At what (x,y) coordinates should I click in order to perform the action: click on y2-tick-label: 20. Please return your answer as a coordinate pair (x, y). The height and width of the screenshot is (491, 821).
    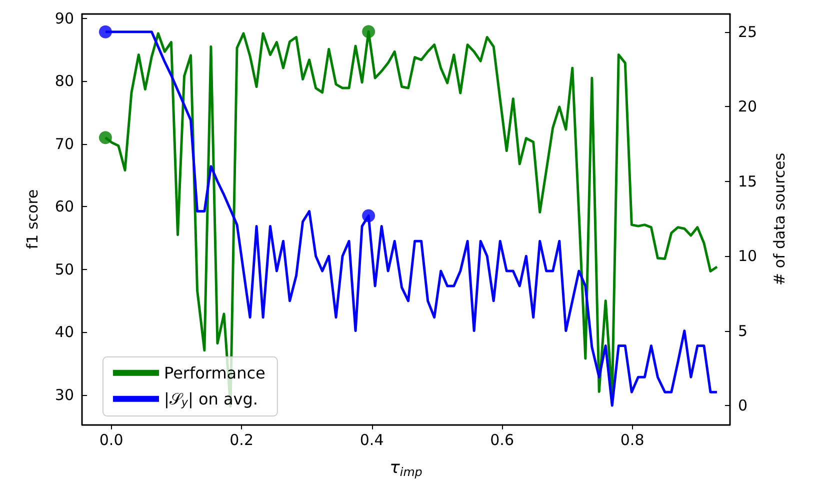
    Looking at the image, I should click on (748, 107).